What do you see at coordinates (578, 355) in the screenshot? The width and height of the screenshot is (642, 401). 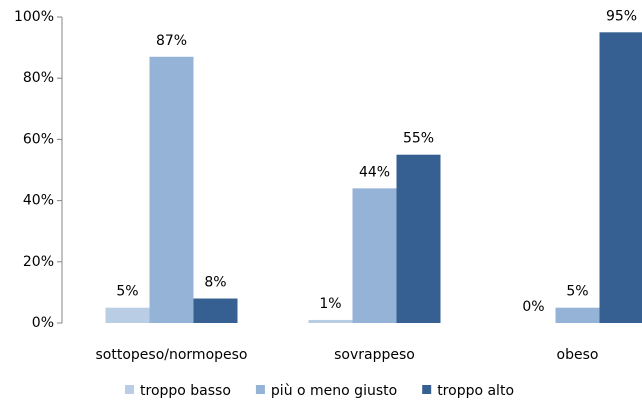 I see `x-tick-label: obeso` at bounding box center [578, 355].